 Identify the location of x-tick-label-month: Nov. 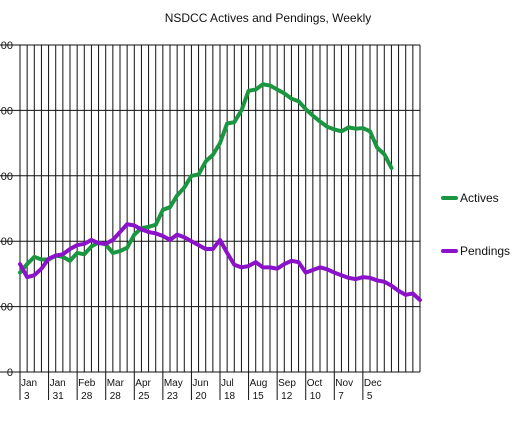
(344, 383).